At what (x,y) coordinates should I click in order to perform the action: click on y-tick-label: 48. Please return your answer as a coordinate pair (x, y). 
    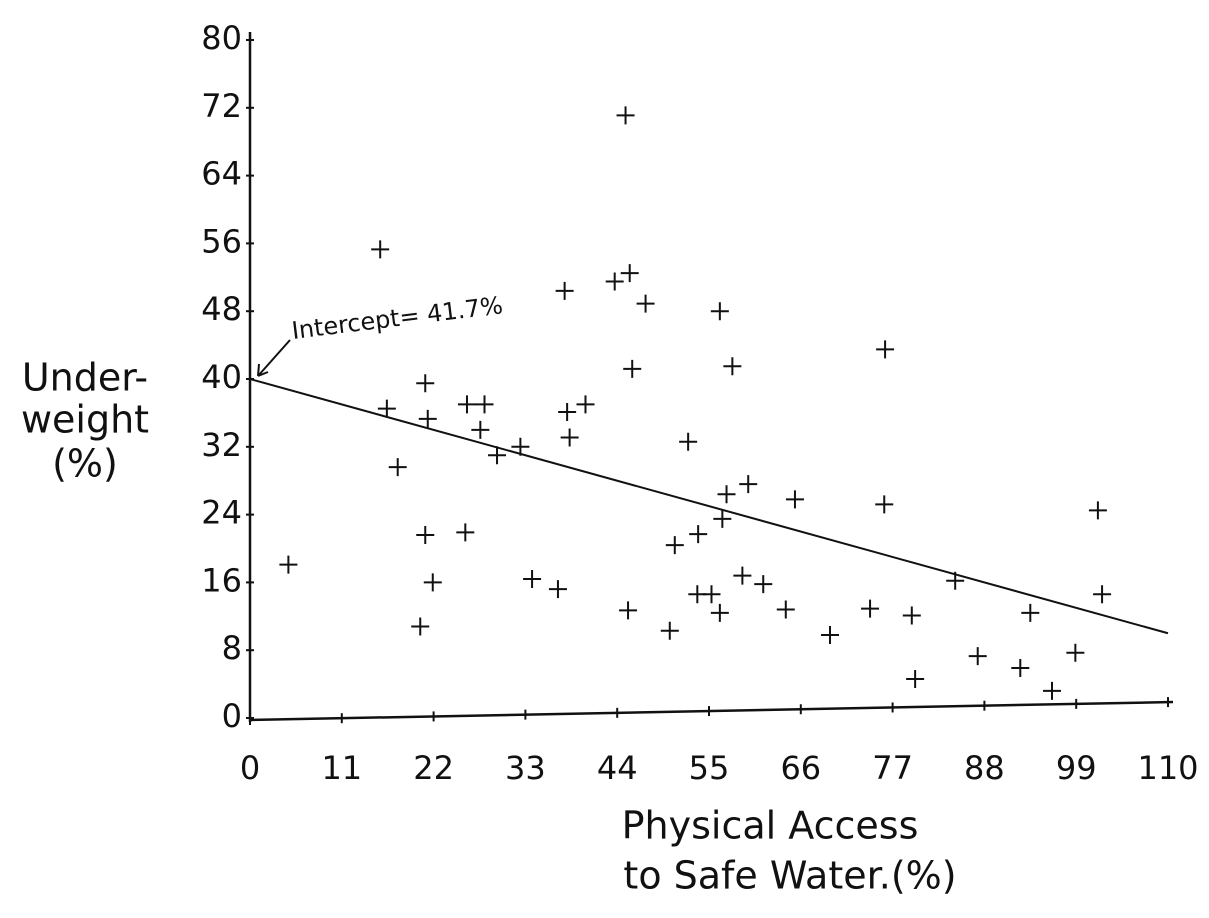
    Looking at the image, I should click on (221, 309).